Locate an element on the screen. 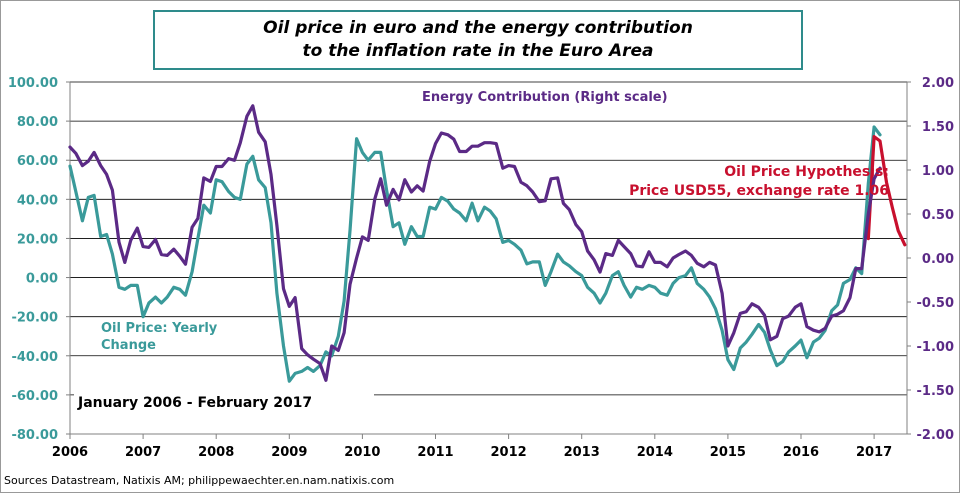  right-axis-ticks: 2.00 1.50 1.00 0.50 0.00 -0.50 -1.00 -1.50 -2.00 is located at coordinates (930, 259).